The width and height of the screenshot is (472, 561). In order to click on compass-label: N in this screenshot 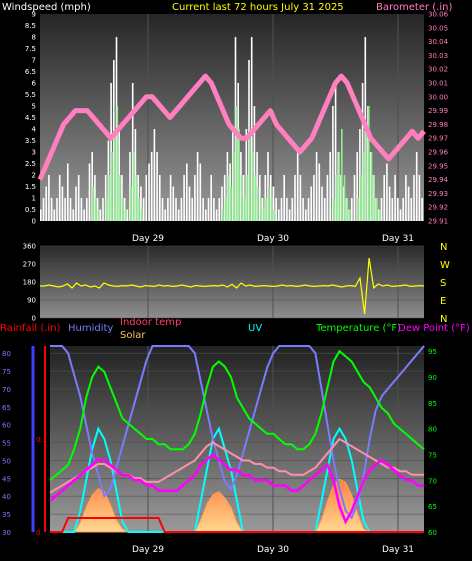, I will do `click(443, 247)`.